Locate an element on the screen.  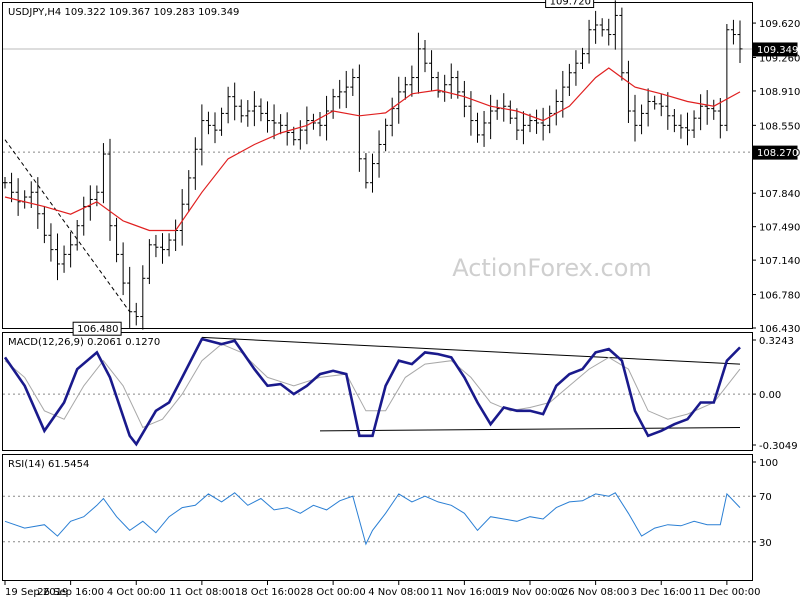
price-annotation: 106.480 is located at coordinates (97, 329).